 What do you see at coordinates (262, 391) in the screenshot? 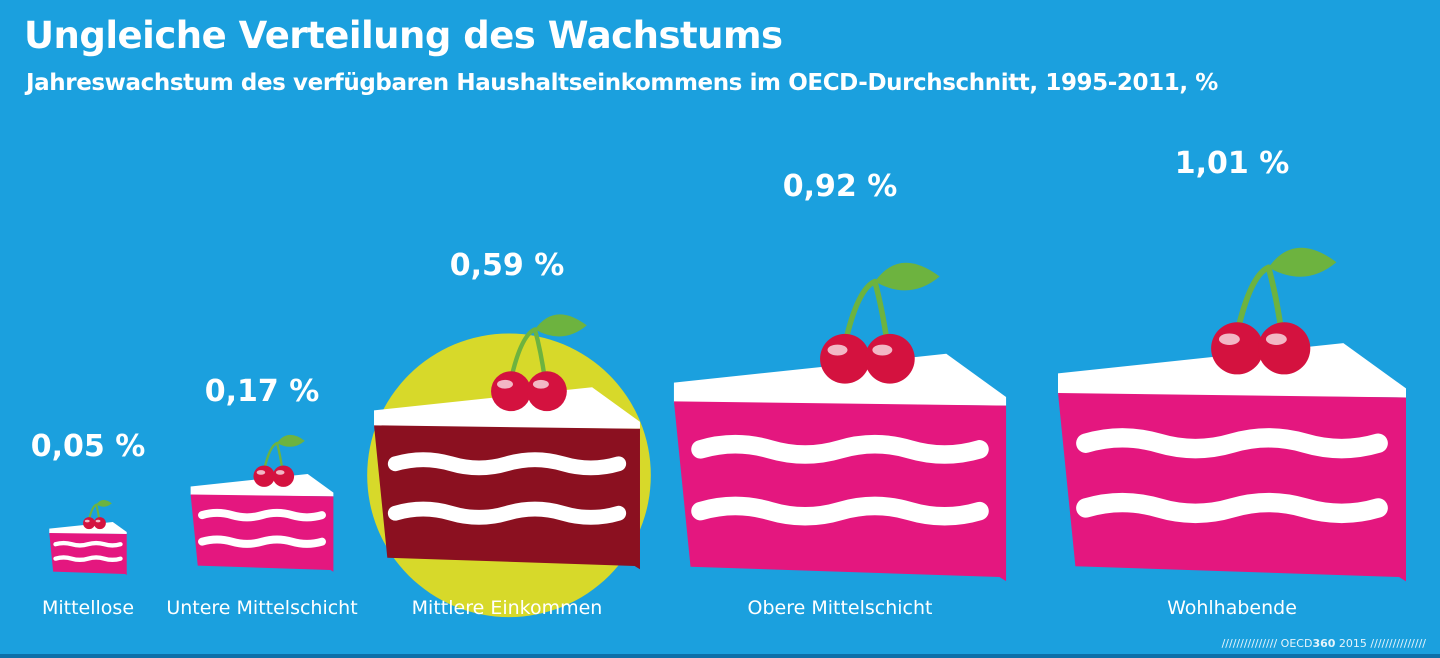
I see `value-label: 0,17 %` at bounding box center [262, 391].